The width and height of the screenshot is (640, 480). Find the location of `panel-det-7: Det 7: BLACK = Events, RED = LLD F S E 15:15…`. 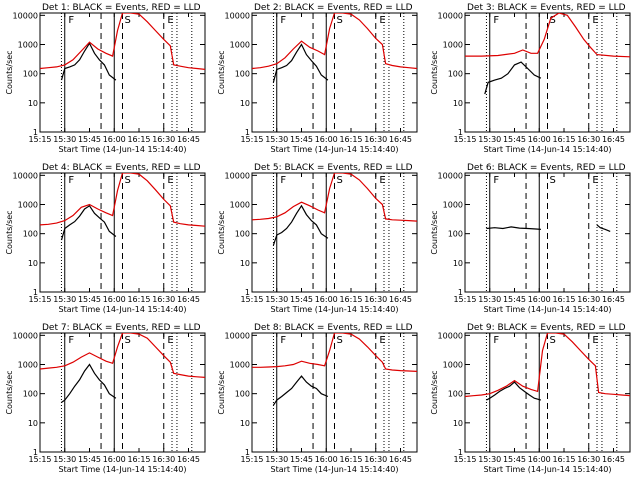

panel-det-7: Det 7: BLACK = Events, RED = LLD F S E 15:15… is located at coordinates (105, 398).